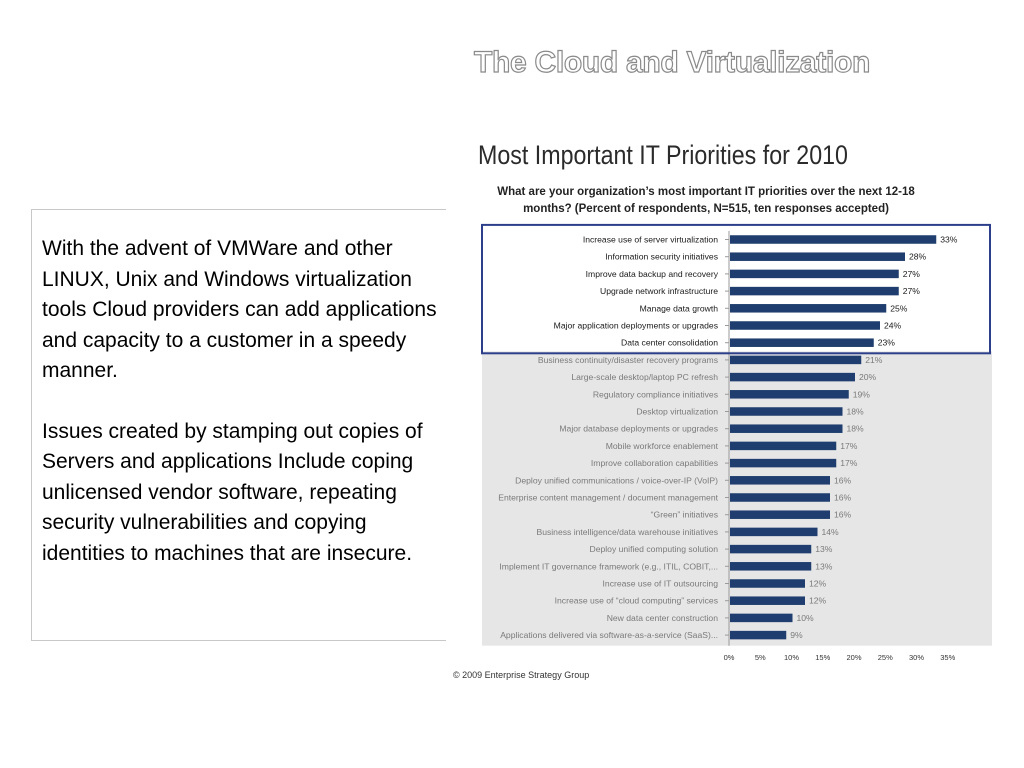 The height and width of the screenshot is (768, 1024). I want to click on category-label: Large-scale desktop/laptop PC refresh, so click(644, 377).